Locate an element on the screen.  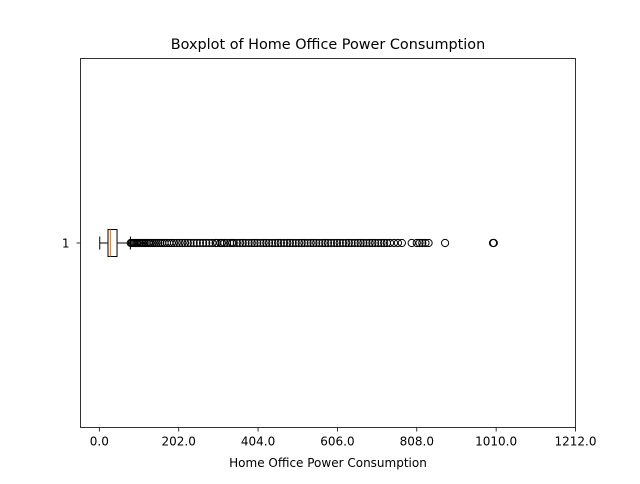
x-axis: 0.0 202.0 404.0 606.0 808.0 1010.0 1212.0 is located at coordinates (343, 438).